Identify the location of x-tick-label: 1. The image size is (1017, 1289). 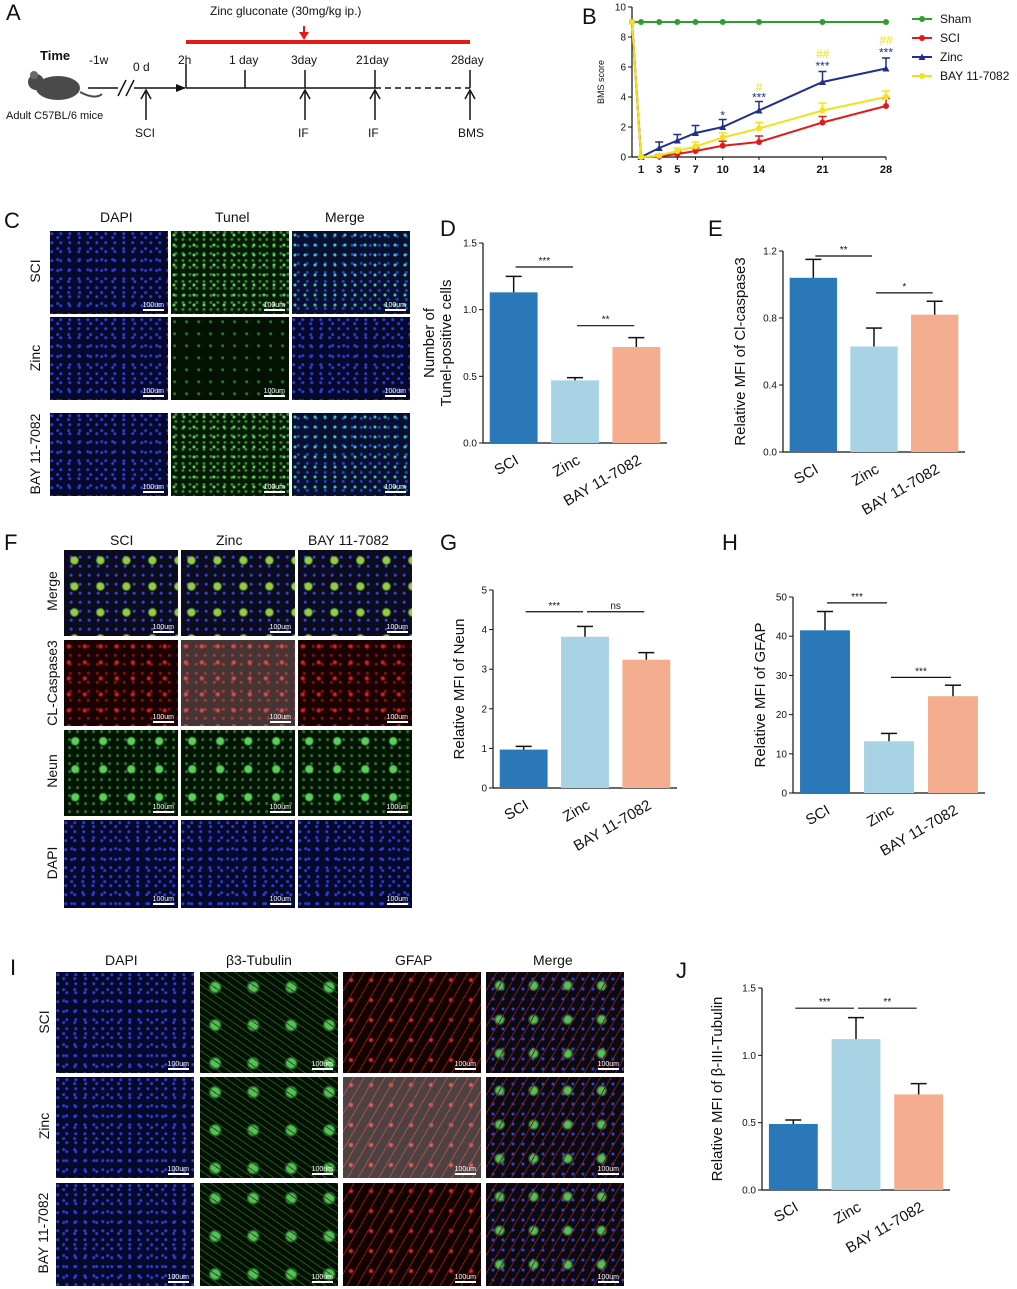
(641, 170).